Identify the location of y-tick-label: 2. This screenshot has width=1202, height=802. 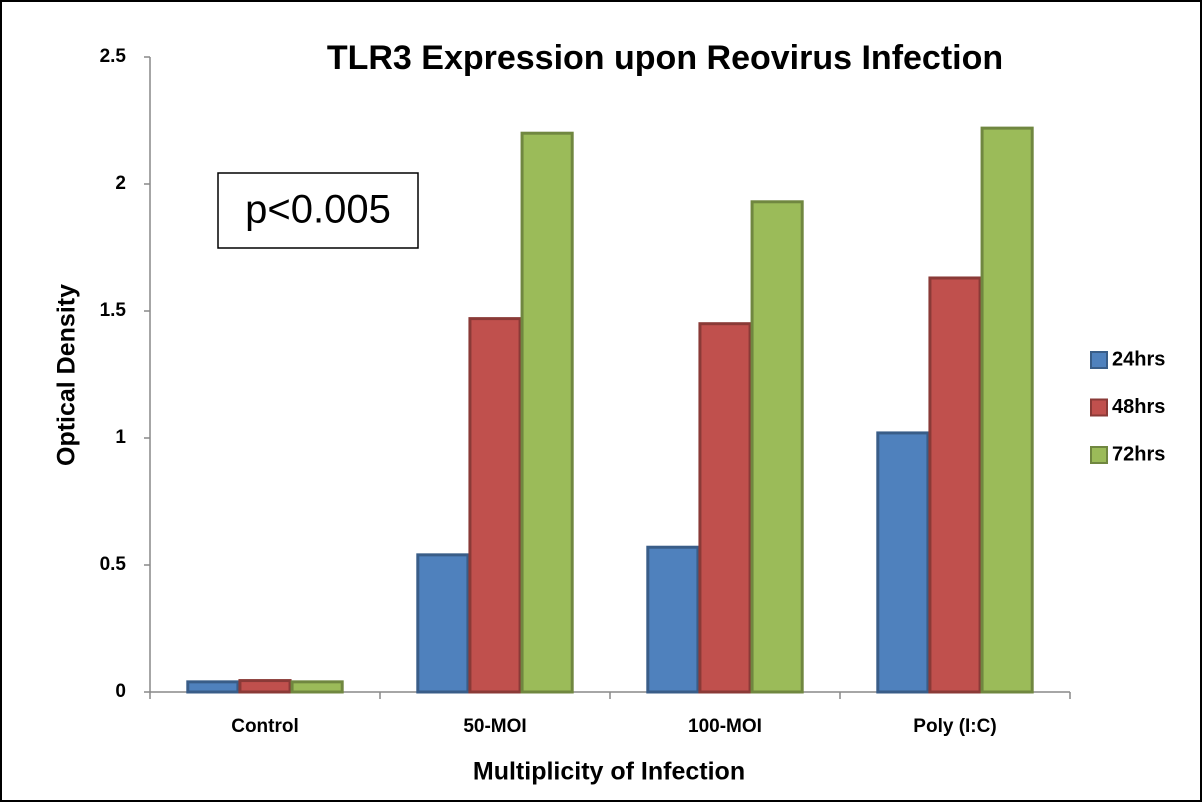
(120, 183).